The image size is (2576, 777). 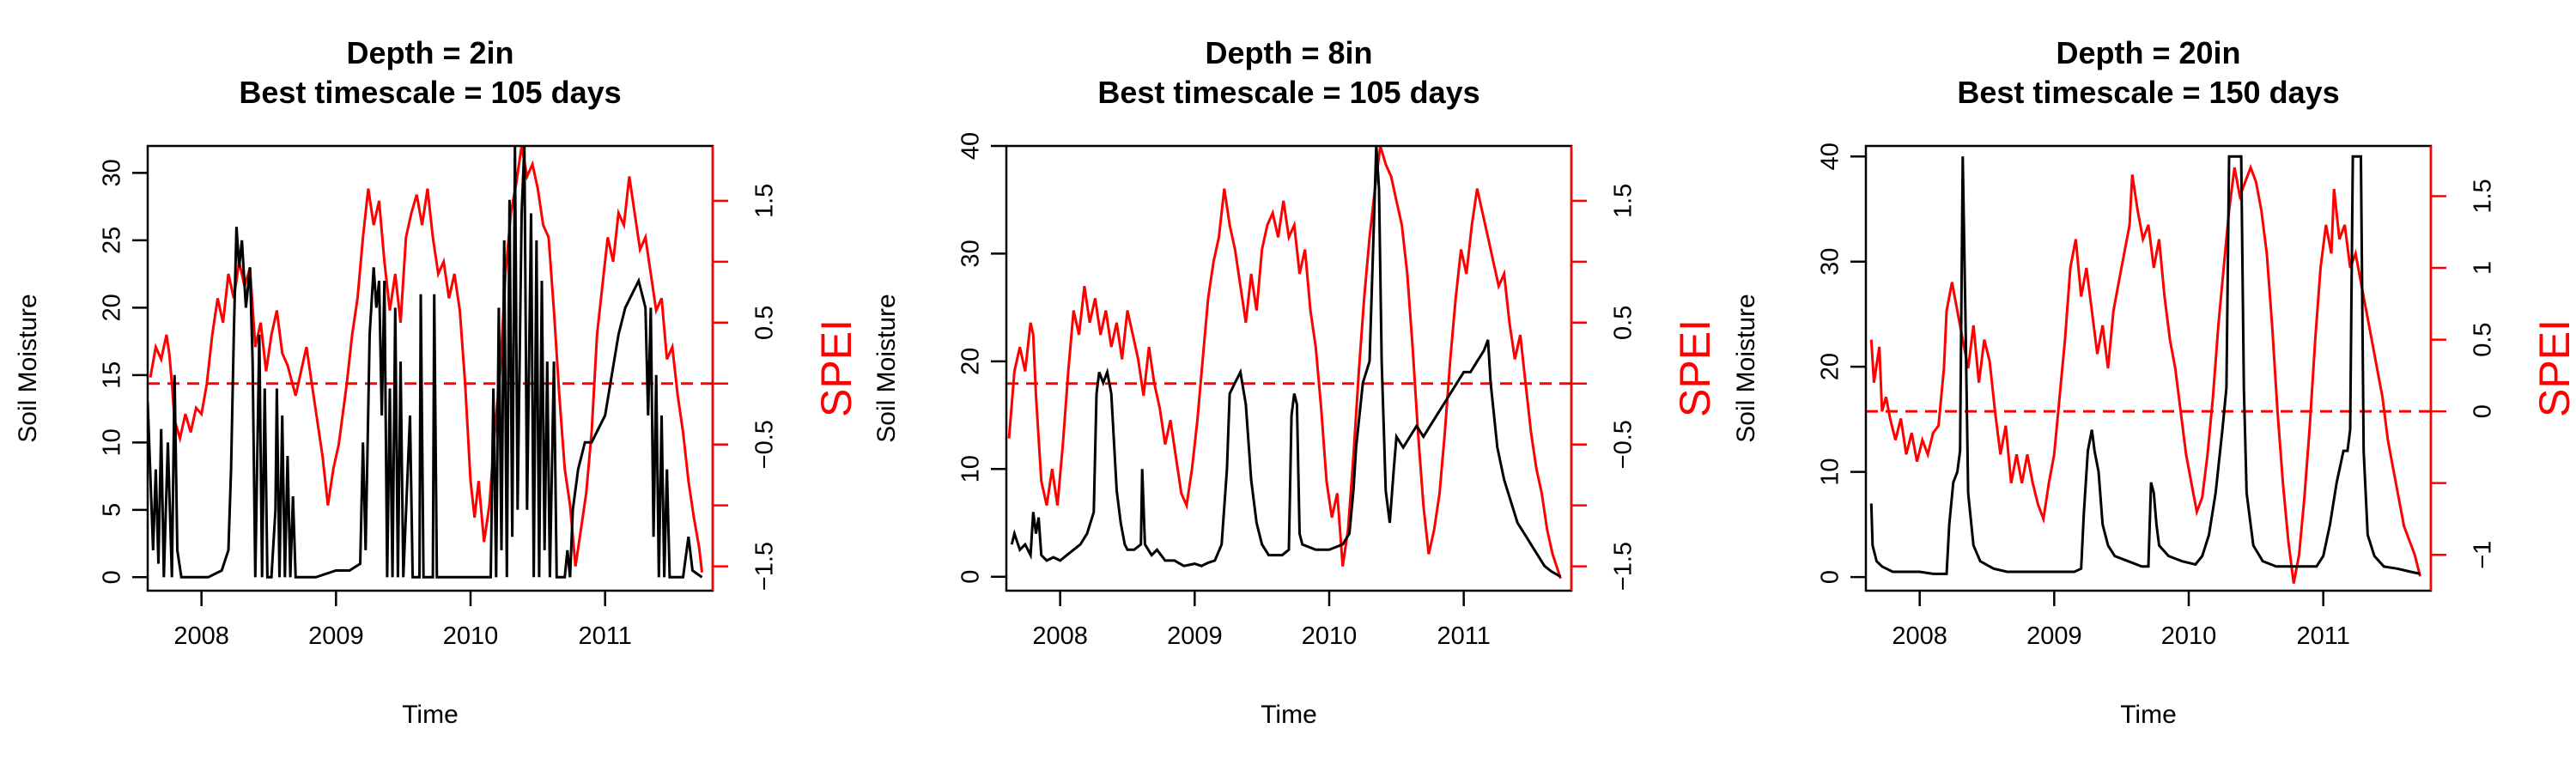 What do you see at coordinates (2484, 411) in the screenshot?
I see `spei-tick-label: 0` at bounding box center [2484, 411].